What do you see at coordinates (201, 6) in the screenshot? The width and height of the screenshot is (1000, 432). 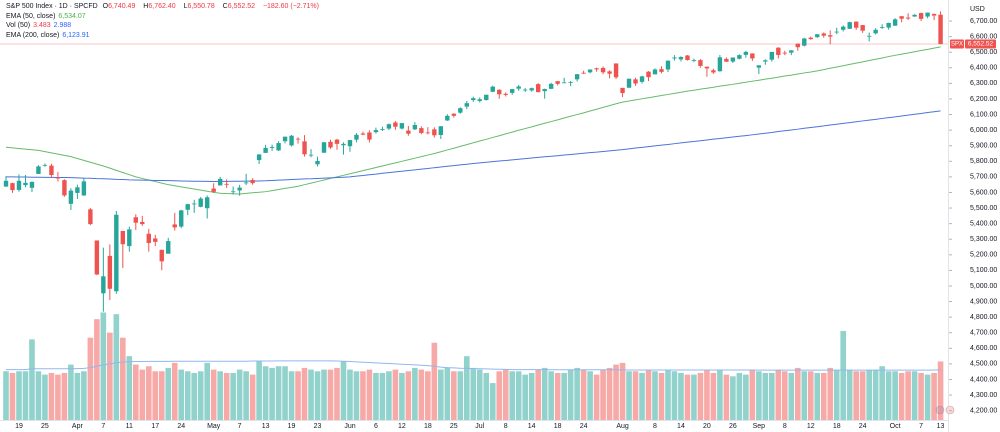 I see `ohlc-value: 6,550.78` at bounding box center [201, 6].